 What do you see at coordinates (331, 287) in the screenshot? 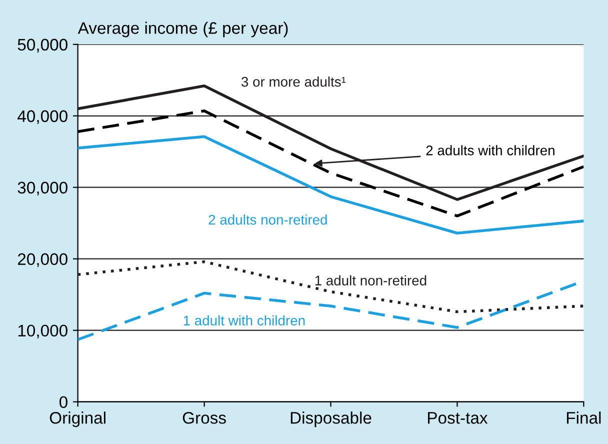
I see `line-series` at bounding box center [331, 287].